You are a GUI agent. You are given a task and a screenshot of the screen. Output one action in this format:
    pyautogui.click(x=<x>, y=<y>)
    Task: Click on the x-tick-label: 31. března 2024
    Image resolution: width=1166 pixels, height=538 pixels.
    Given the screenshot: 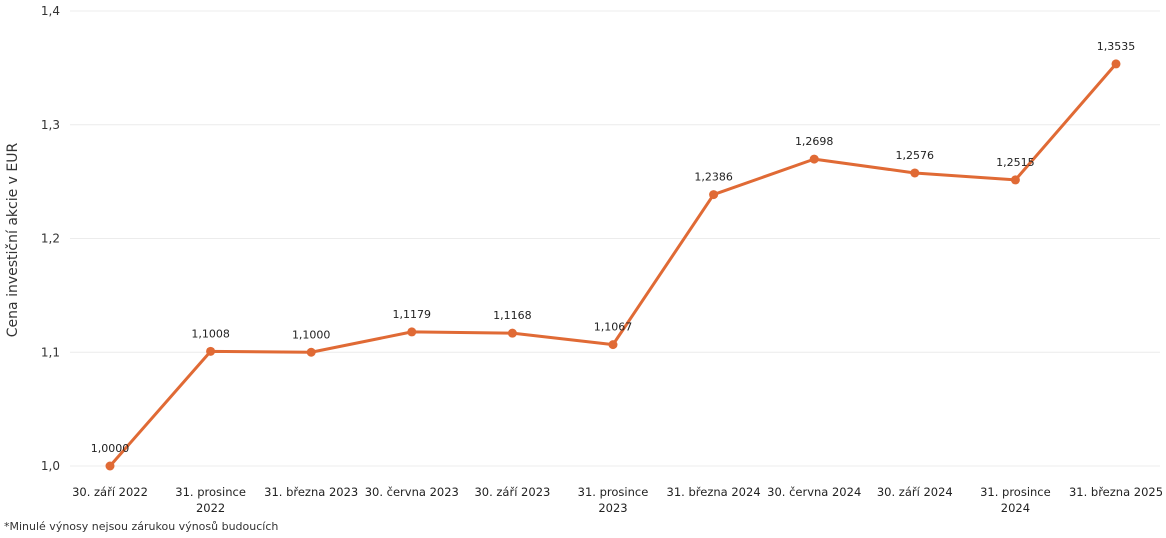 What is the action you would take?
    pyautogui.click(x=714, y=492)
    